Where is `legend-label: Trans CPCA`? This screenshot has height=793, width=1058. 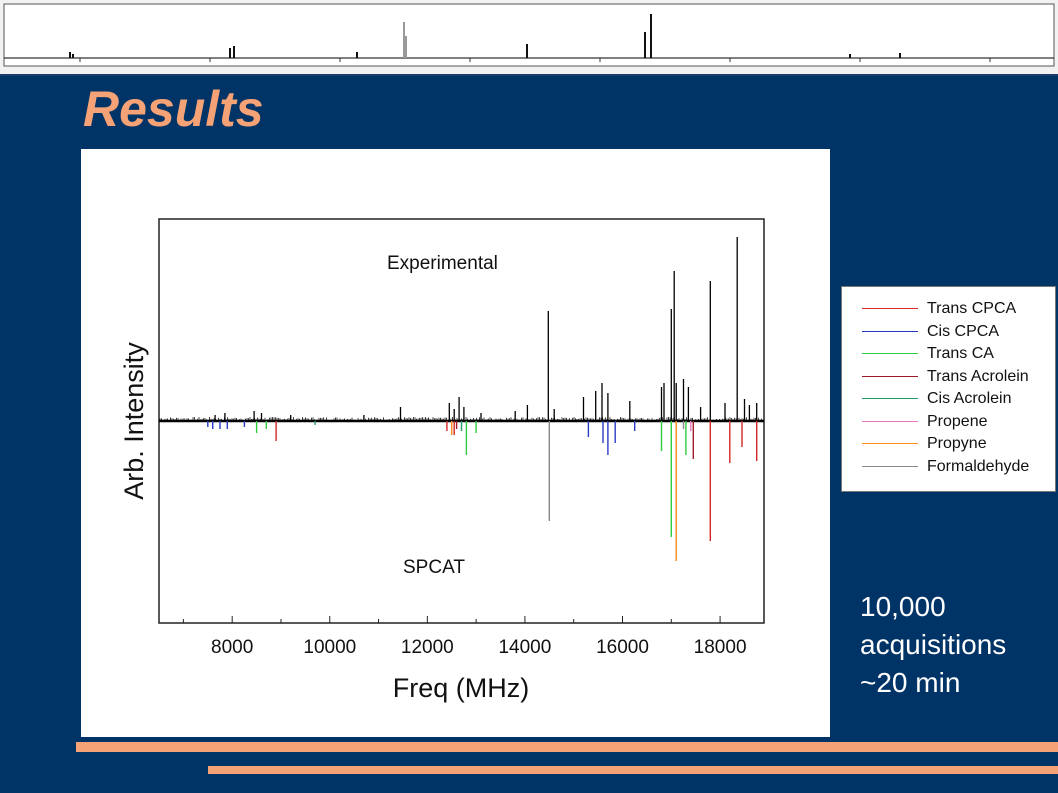
legend-label: Trans CPCA is located at coordinates (972, 308).